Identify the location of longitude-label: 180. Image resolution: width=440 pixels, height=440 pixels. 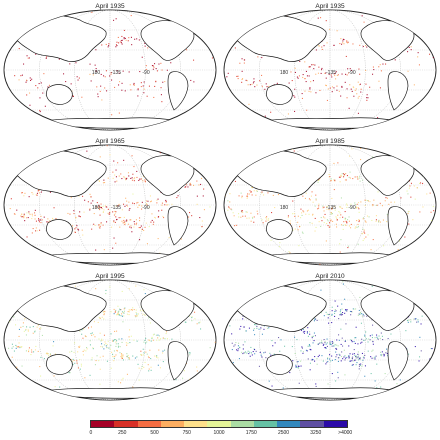
(96, 73).